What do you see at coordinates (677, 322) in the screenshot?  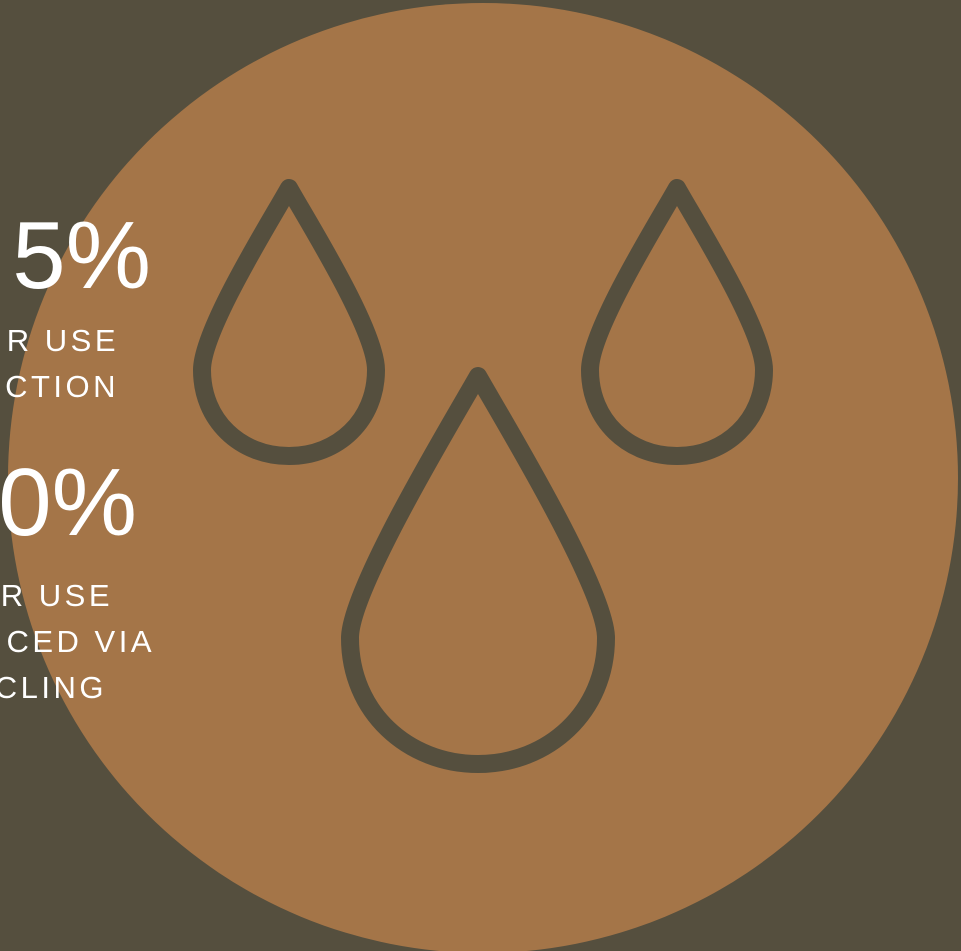 I see `water-drop-right-icon` at bounding box center [677, 322].